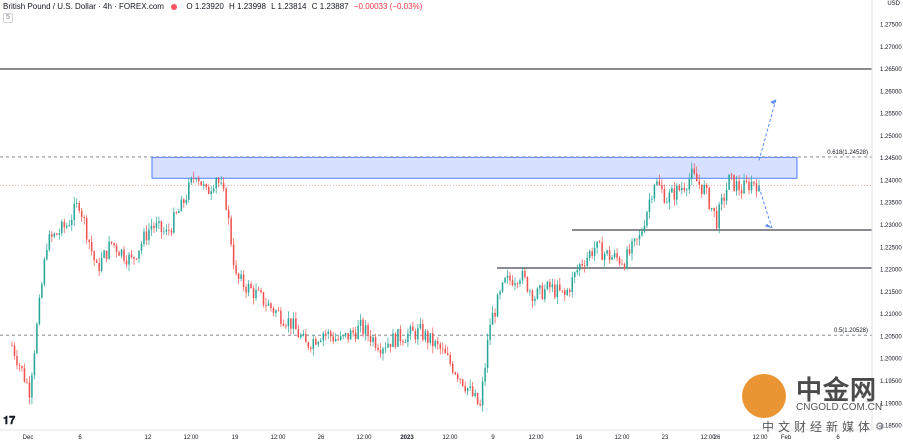  Describe the element at coordinates (9, 421) in the screenshot. I see `tradingview-logo-icon: 𝟏𝟕` at that location.